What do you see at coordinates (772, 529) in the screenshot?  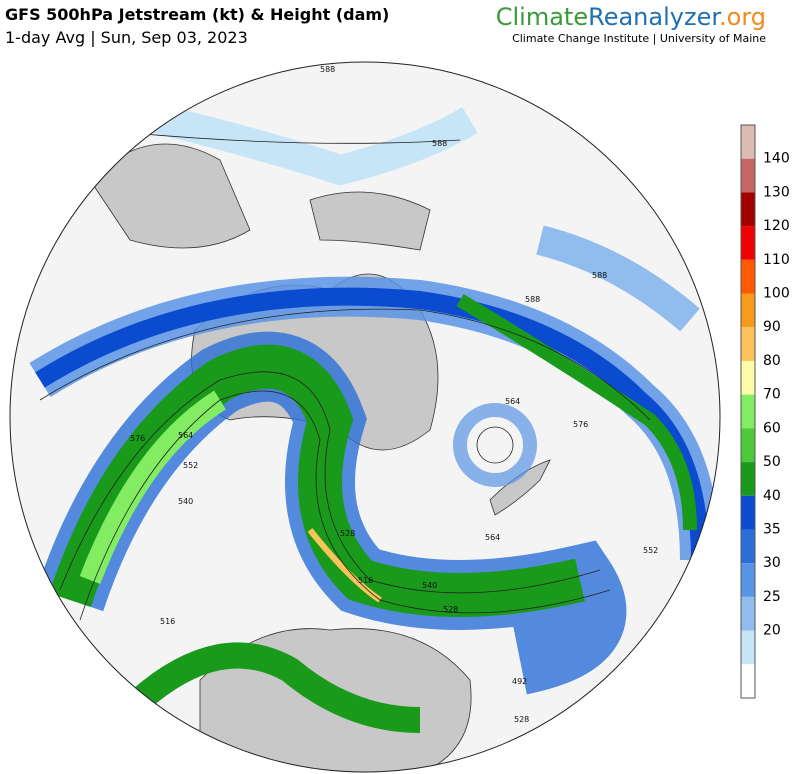 I see `colorbar-label: 35` at bounding box center [772, 529].